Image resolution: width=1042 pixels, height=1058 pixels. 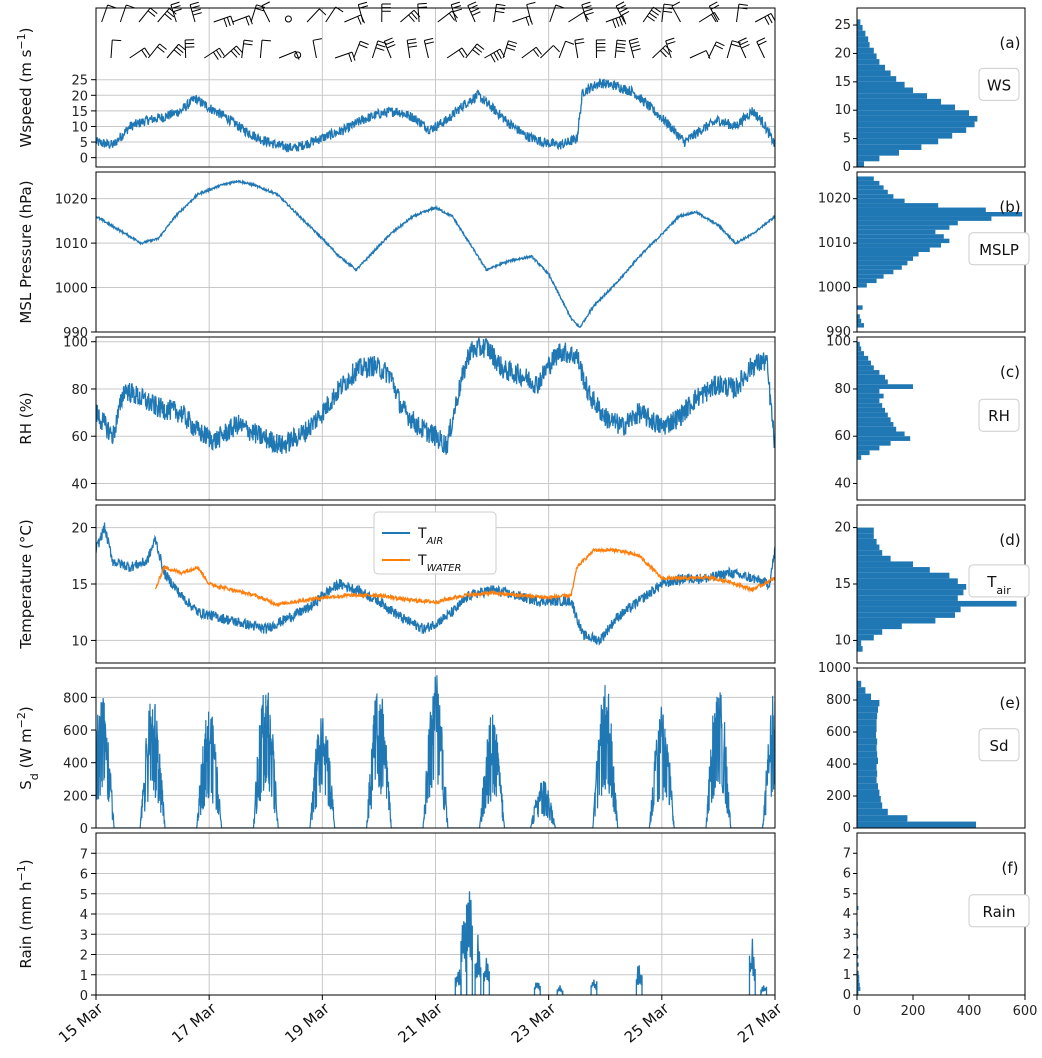 What do you see at coordinates (999, 85) in the screenshot?
I see `hist-label: WS` at bounding box center [999, 85].